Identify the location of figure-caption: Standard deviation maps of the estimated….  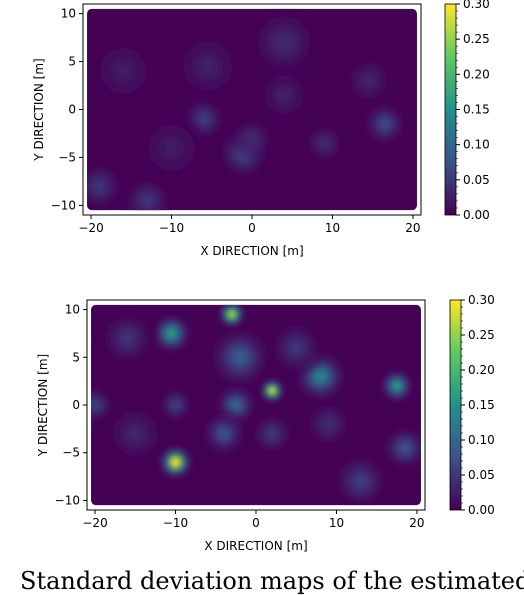
(272, 581).